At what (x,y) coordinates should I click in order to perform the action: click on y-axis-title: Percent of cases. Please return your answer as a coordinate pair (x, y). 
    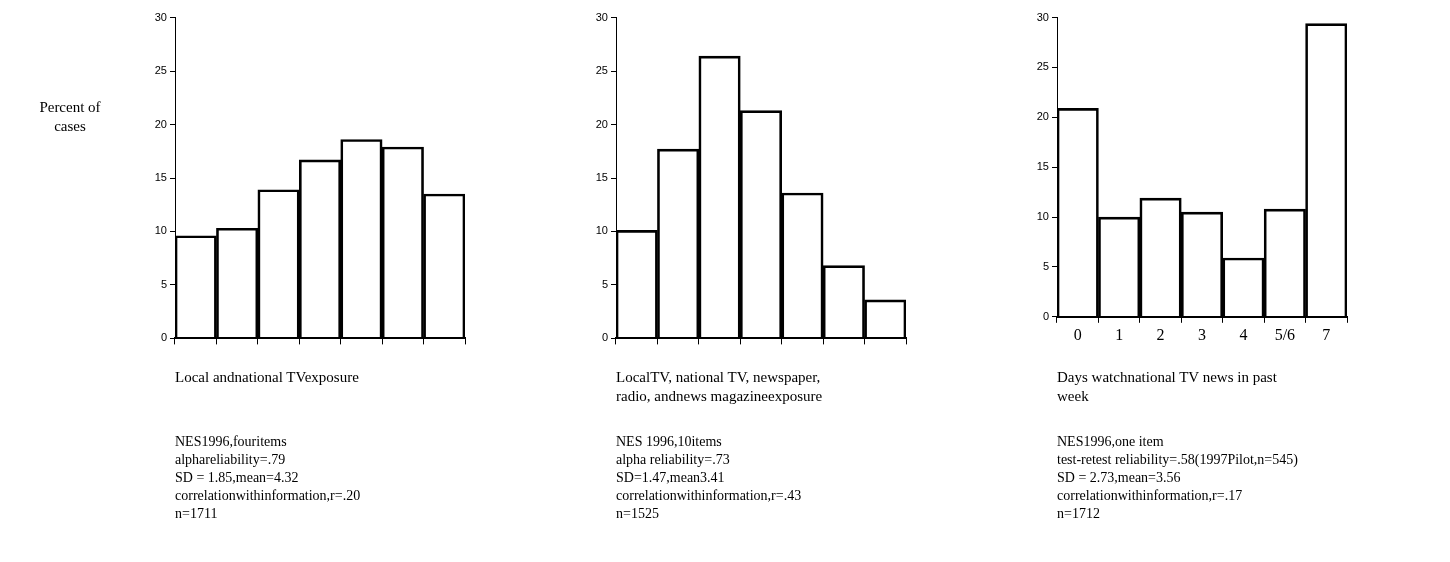
    Looking at the image, I should click on (70, 117).